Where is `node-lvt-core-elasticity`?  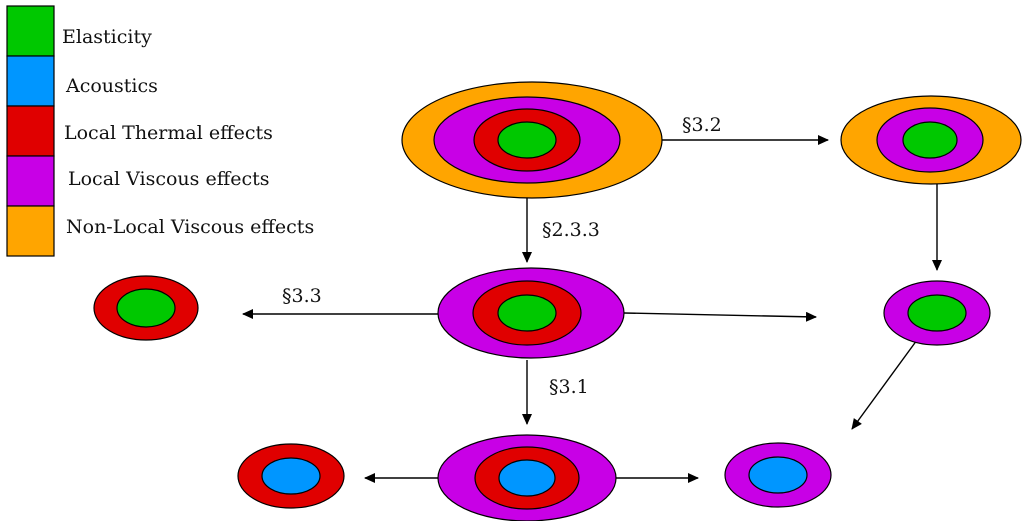 node-lvt-core-elasticity is located at coordinates (527, 313).